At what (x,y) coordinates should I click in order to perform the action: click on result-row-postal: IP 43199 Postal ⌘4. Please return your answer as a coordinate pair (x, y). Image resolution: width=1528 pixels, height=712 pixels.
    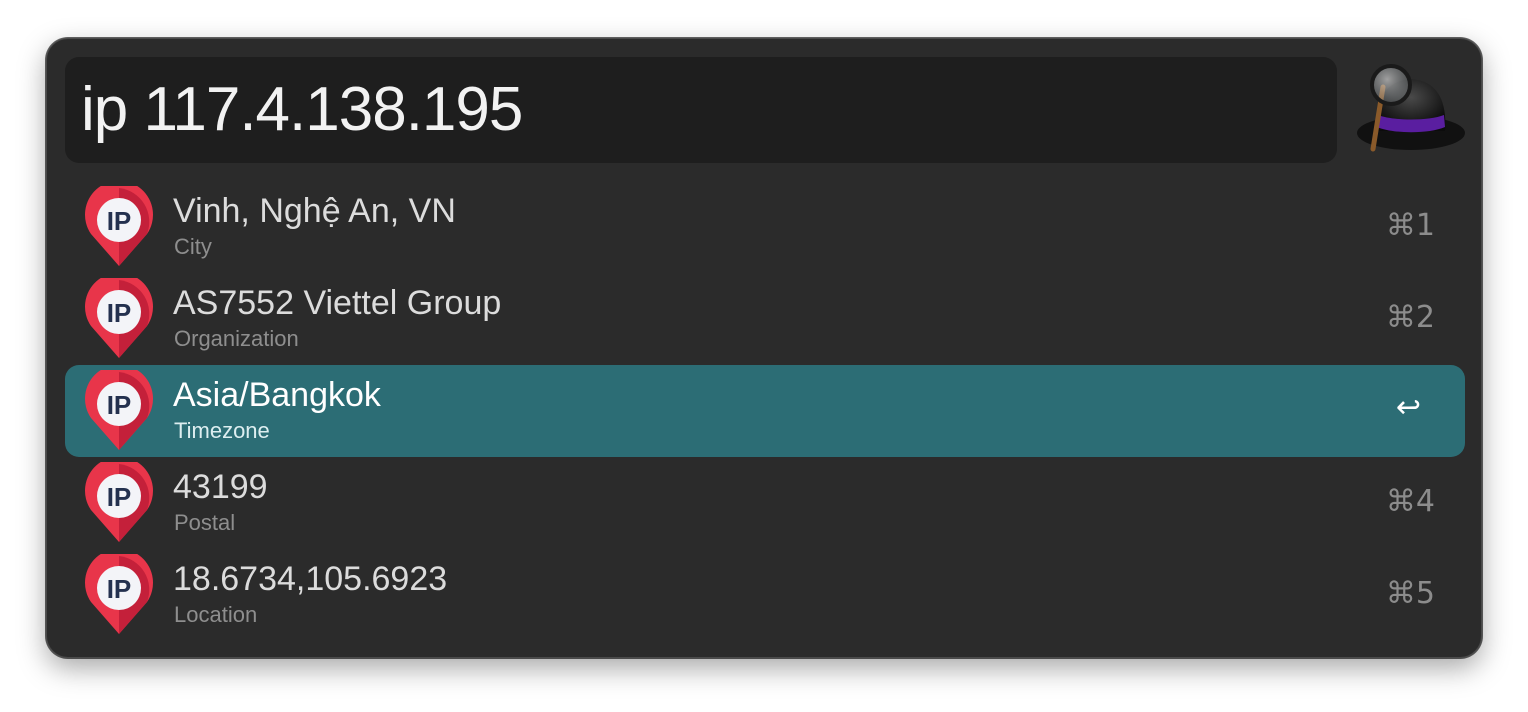
    Looking at the image, I should click on (765, 503).